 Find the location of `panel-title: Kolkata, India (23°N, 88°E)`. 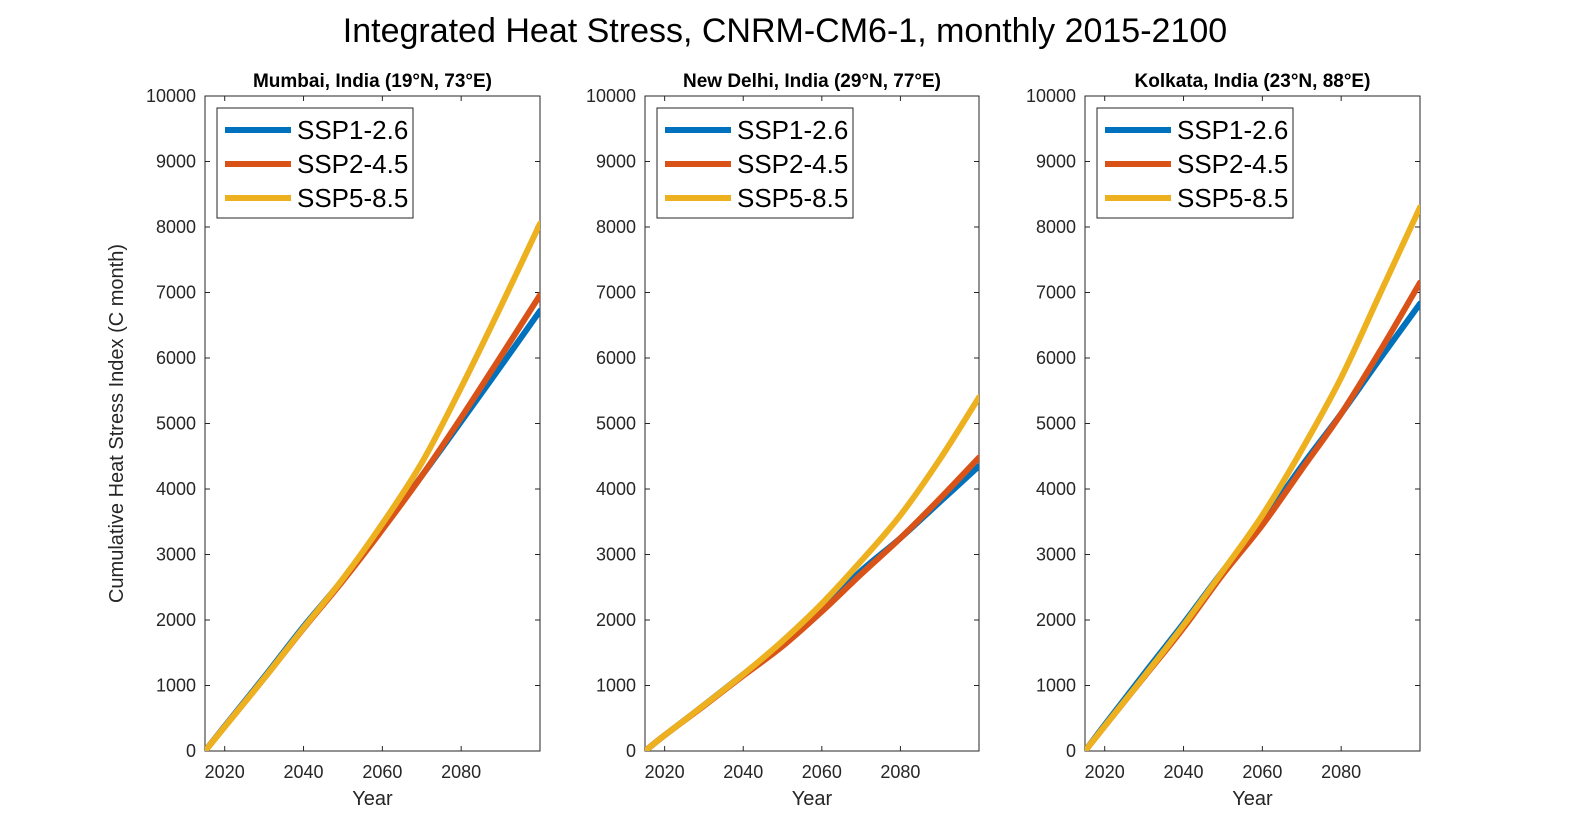

panel-title: Kolkata, India (23°N, 88°E) is located at coordinates (1253, 81).